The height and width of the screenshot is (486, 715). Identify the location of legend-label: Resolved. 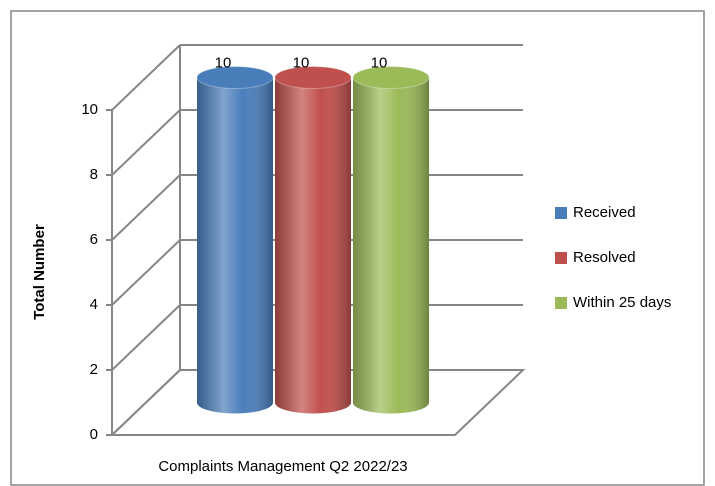
(604, 257).